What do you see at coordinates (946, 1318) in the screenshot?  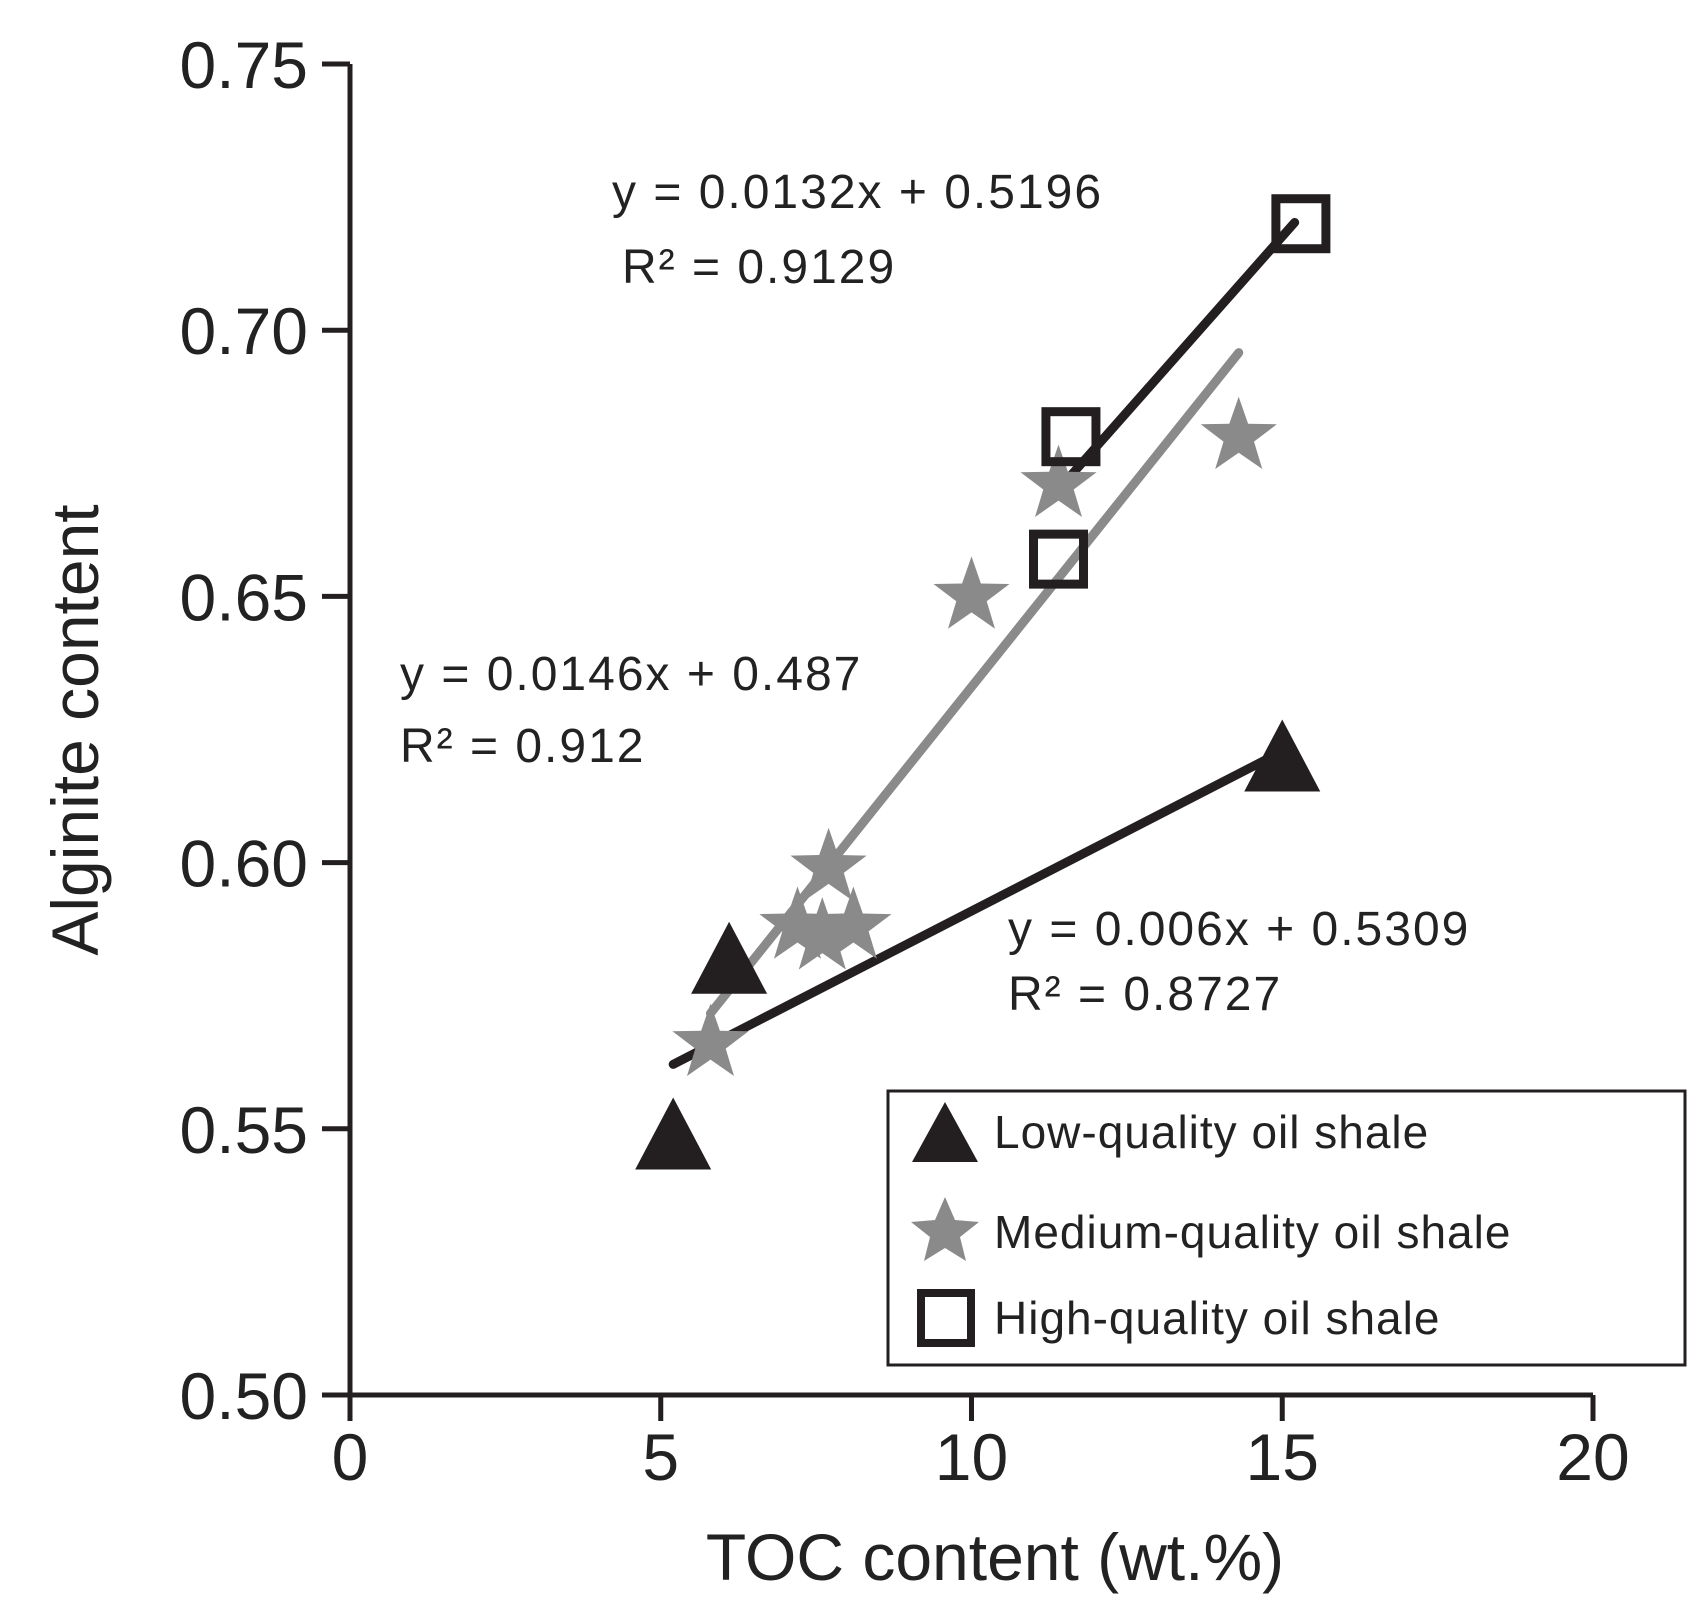 I see `legend-square-icon` at bounding box center [946, 1318].